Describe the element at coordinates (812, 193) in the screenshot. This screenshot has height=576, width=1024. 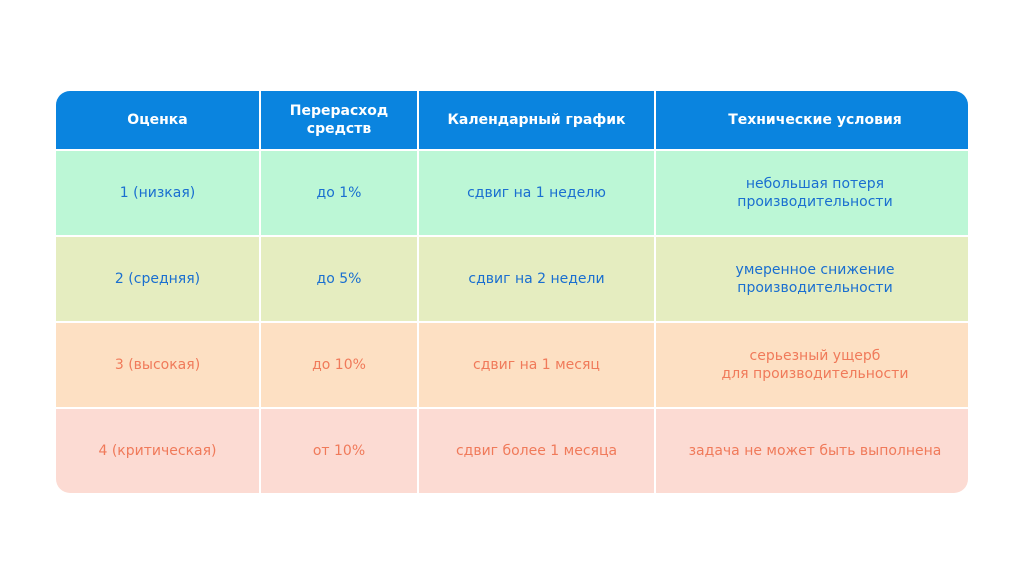
I see `table-cell: небольшая потеря производительности` at that location.